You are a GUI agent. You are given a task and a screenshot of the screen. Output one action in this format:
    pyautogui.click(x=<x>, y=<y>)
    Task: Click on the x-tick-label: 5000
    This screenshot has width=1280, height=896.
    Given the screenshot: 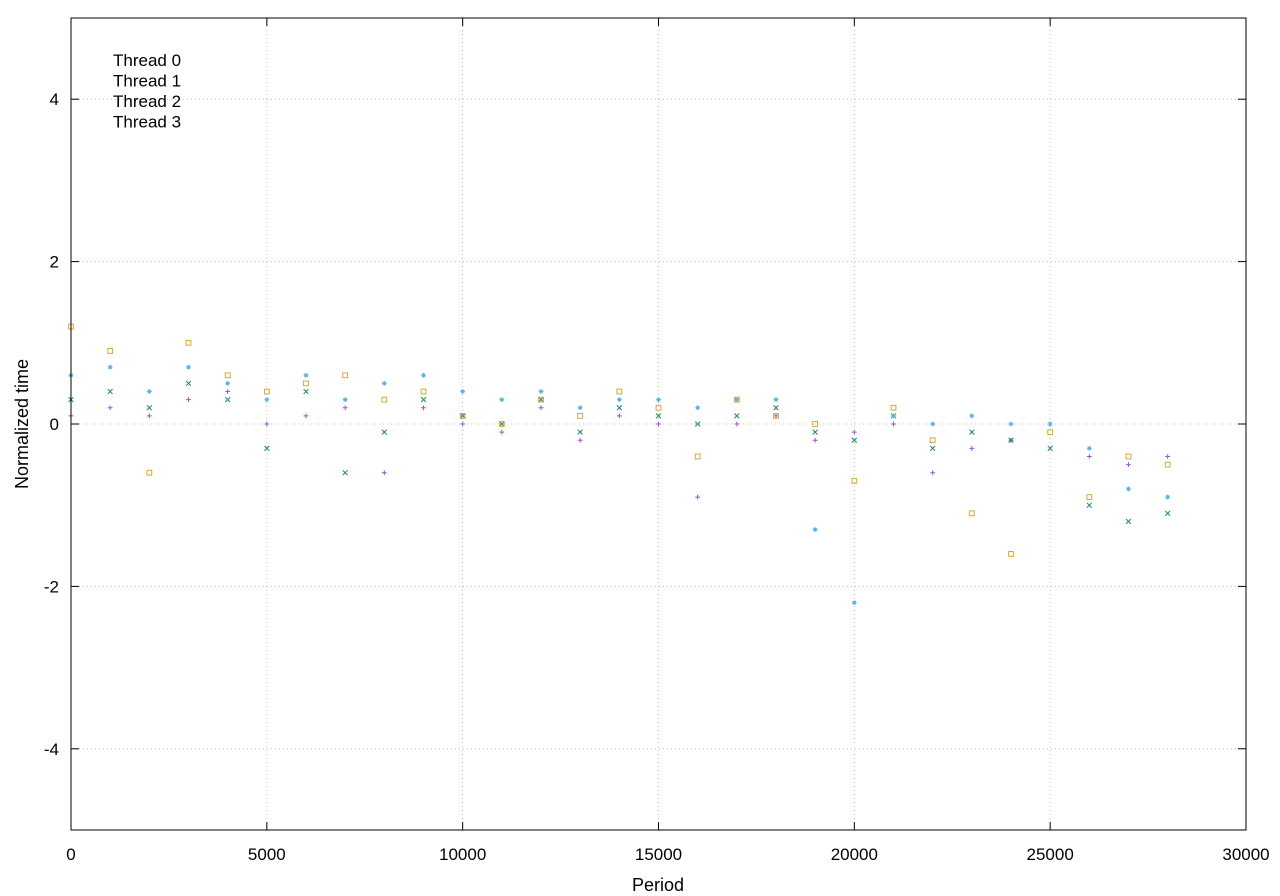 What is the action you would take?
    pyautogui.click(x=267, y=854)
    